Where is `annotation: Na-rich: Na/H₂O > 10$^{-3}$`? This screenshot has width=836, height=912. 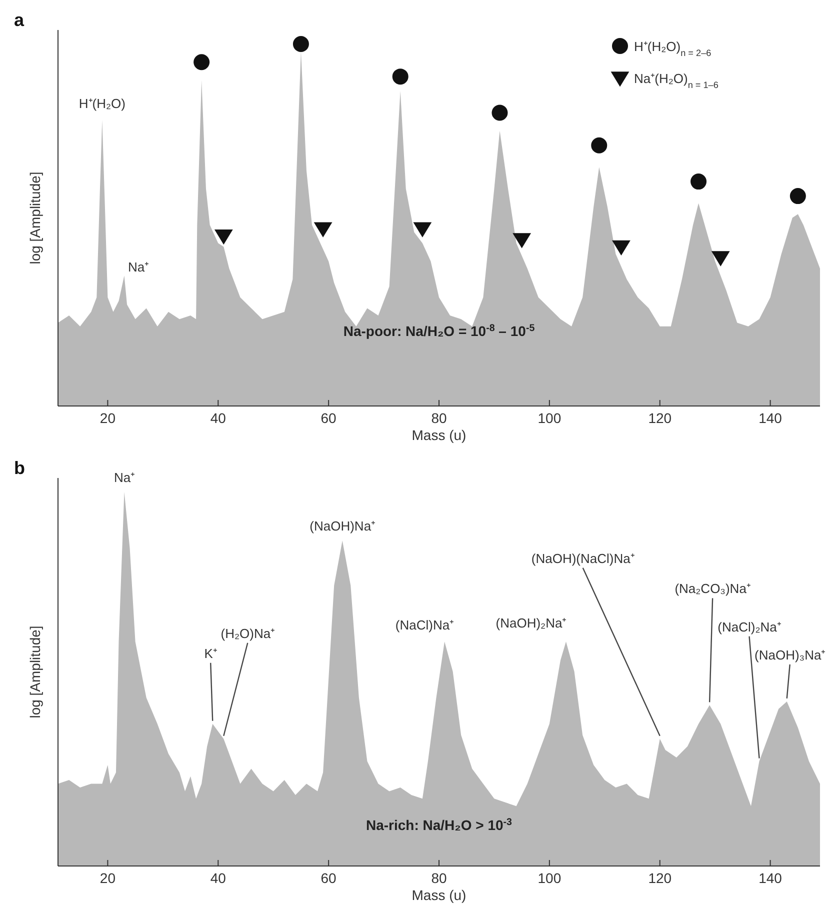
annotation: Na-rich: Na/H₂O > 10$^{-3}$ is located at coordinates (439, 824).